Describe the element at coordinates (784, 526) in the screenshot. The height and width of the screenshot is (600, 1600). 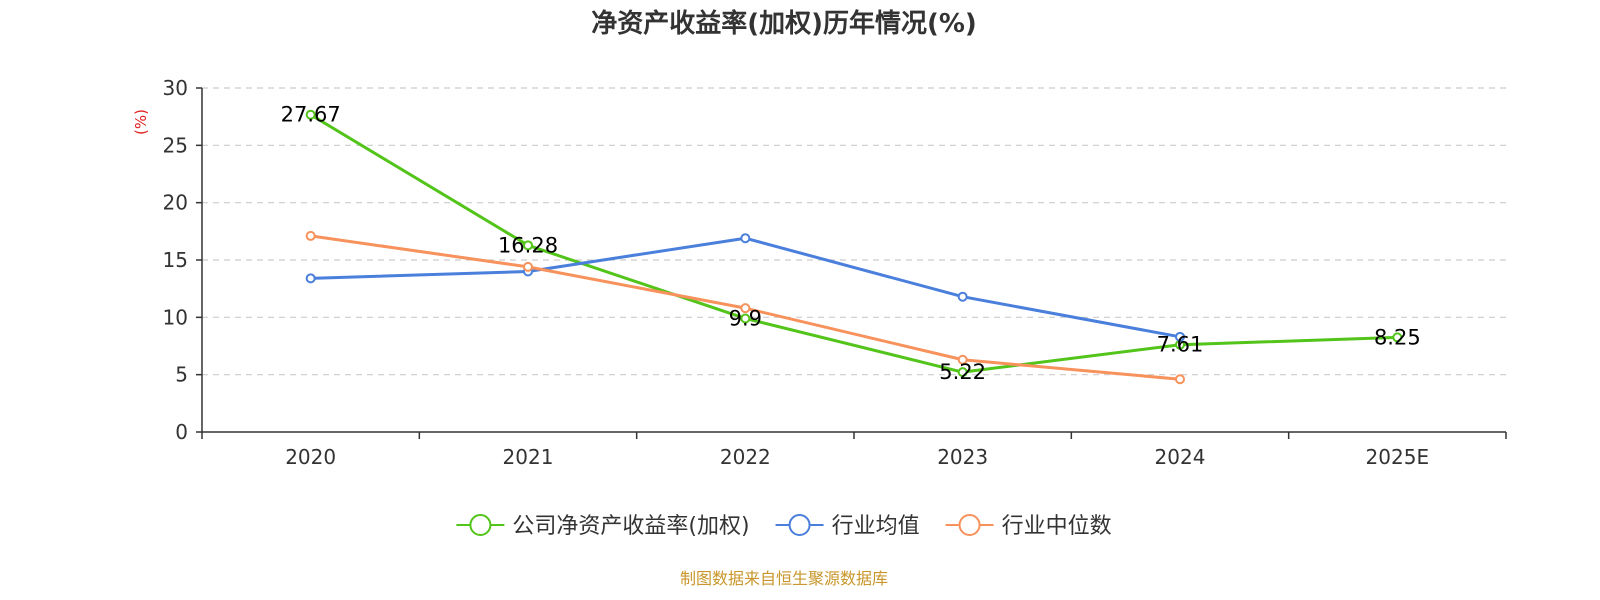
I see `legend: 公司净资产收益率(加权) 行业均值 行业中位数` at that location.